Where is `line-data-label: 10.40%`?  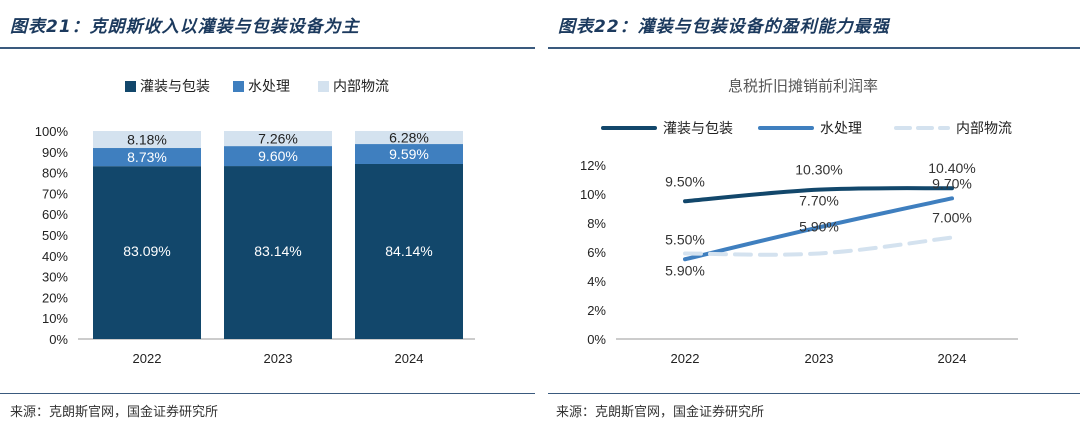 line-data-label: 10.40% is located at coordinates (951, 168).